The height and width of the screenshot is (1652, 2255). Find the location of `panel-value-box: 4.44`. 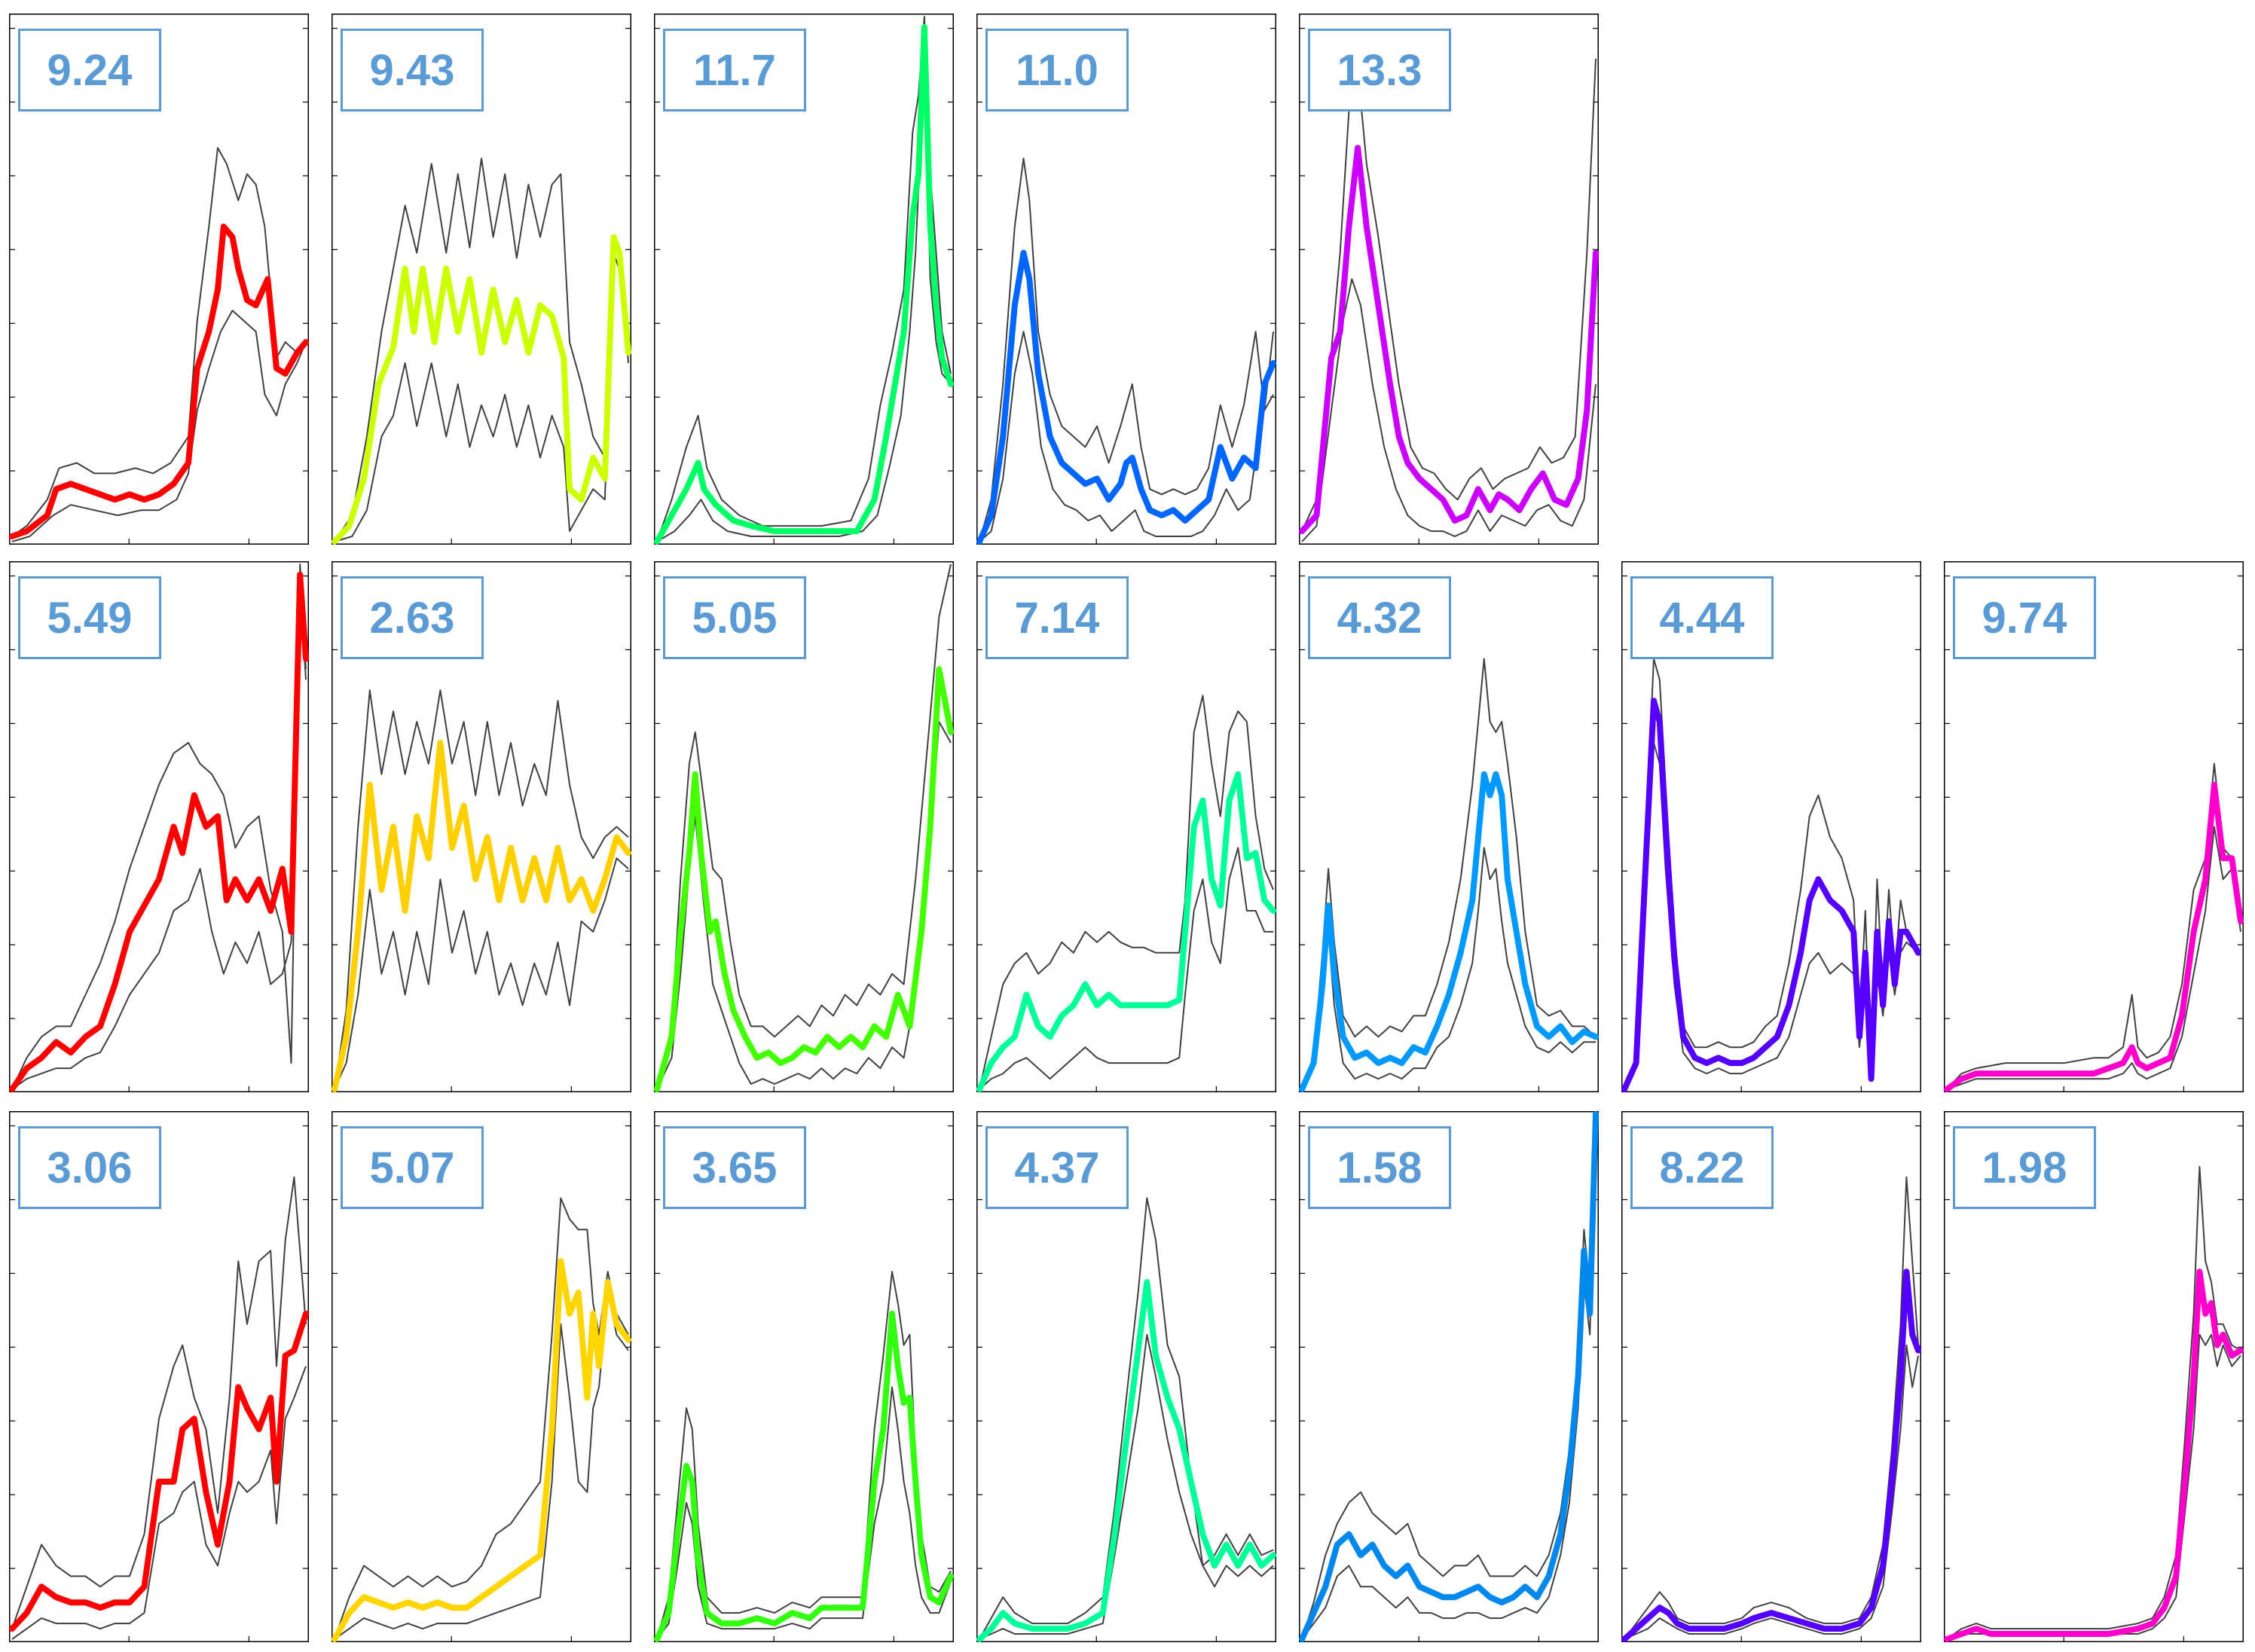

panel-value-box: 4.44 is located at coordinates (1702, 617).